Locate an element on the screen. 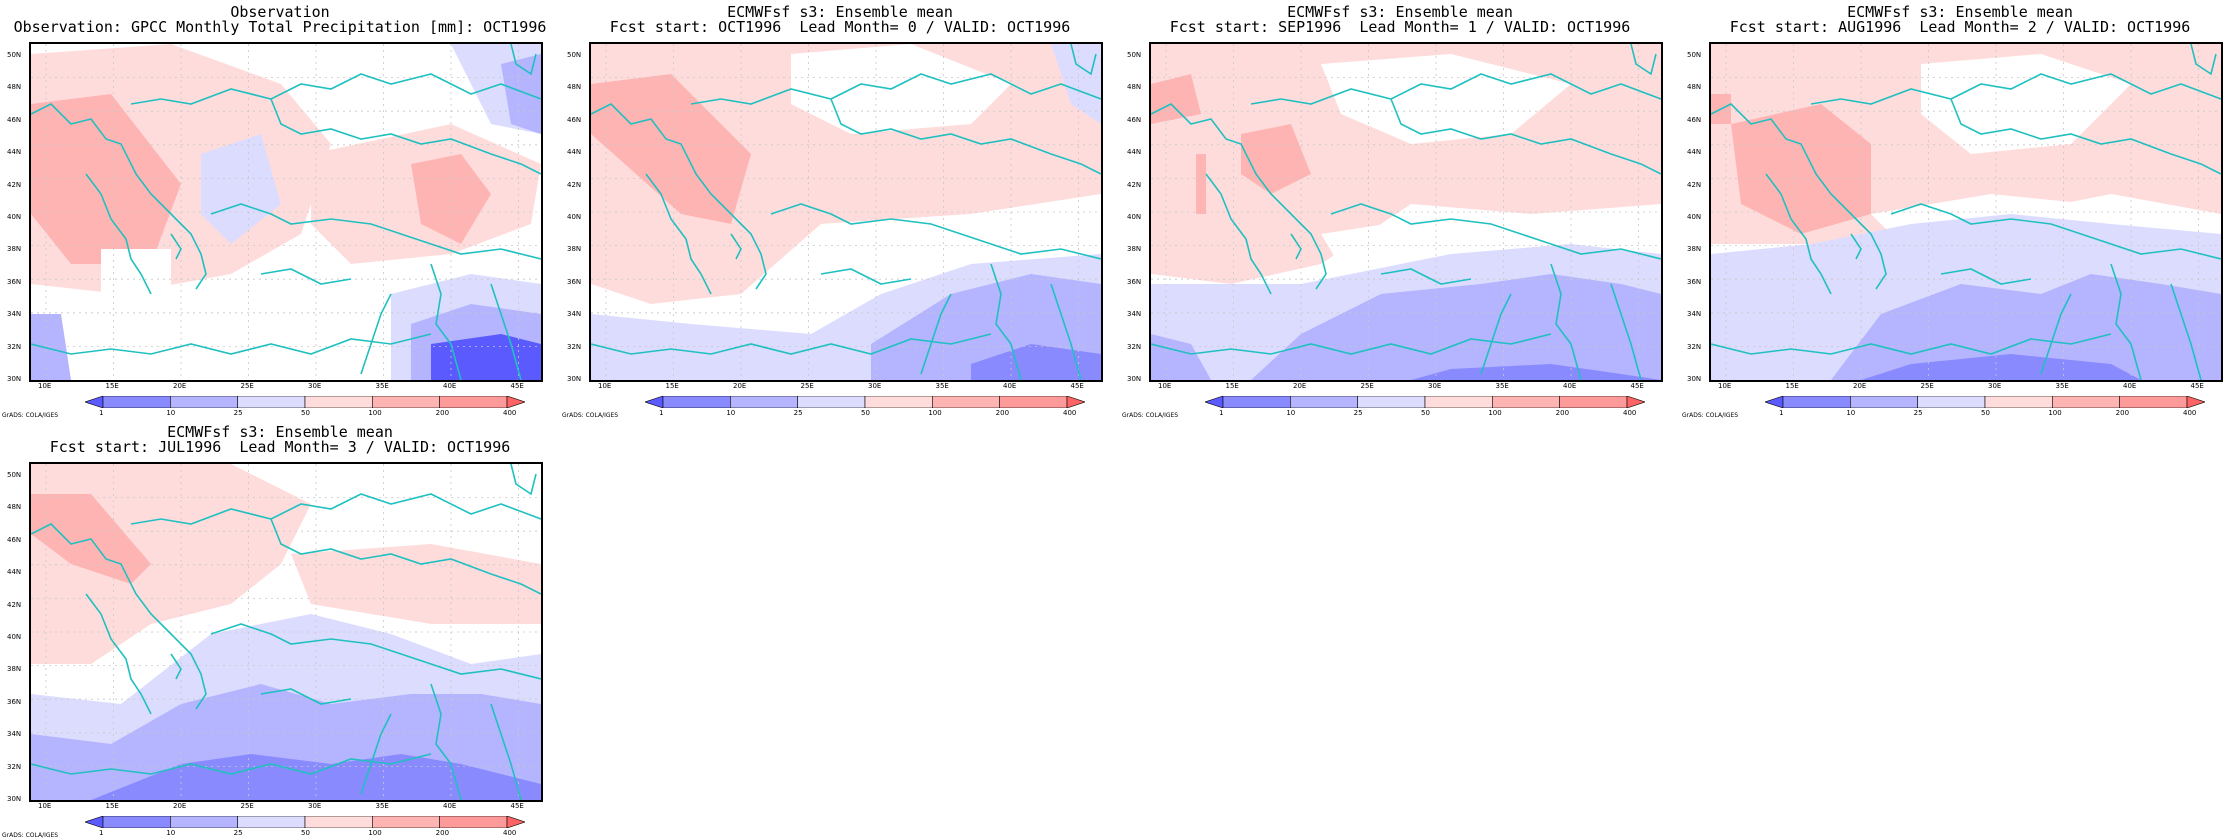 This screenshot has width=2240, height=840. colorbar-label: 1 is located at coordinates (1221, 413).